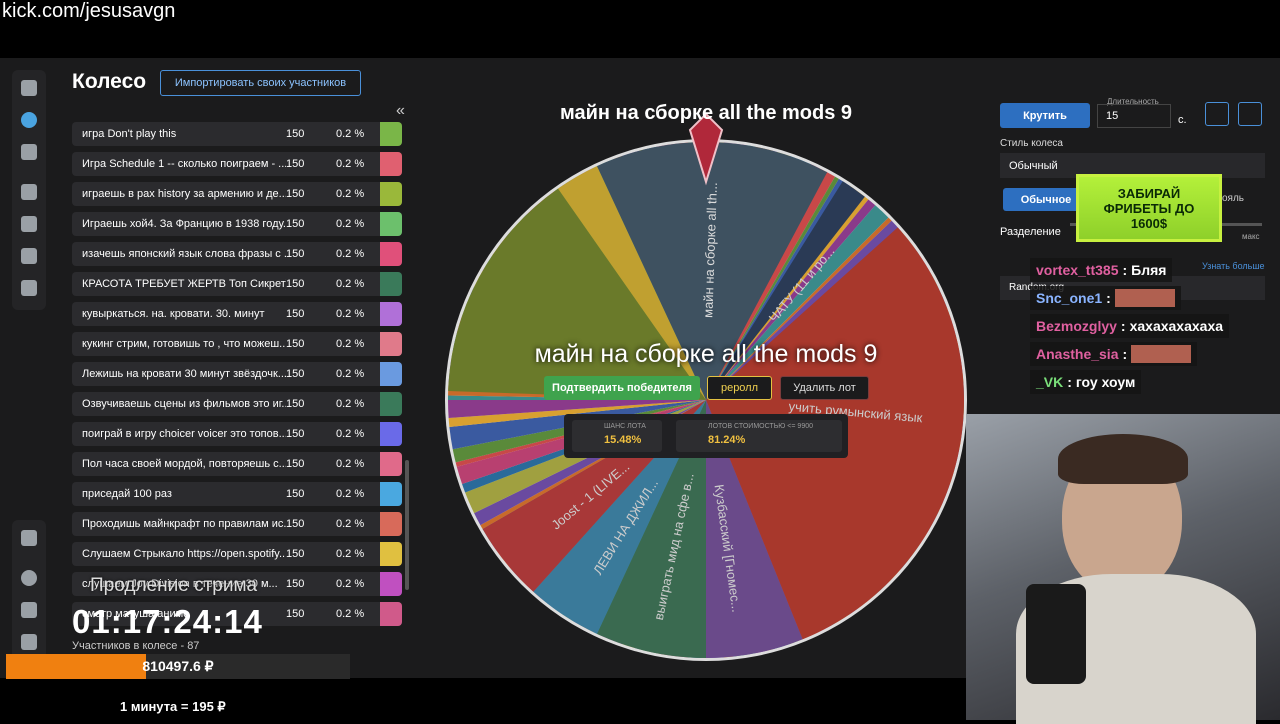 This screenshot has height=724, width=1280. I want to click on ad-banner: ЗАБИРАЙ ФРИБЕТЫ ДО 1600$, so click(1149, 208).